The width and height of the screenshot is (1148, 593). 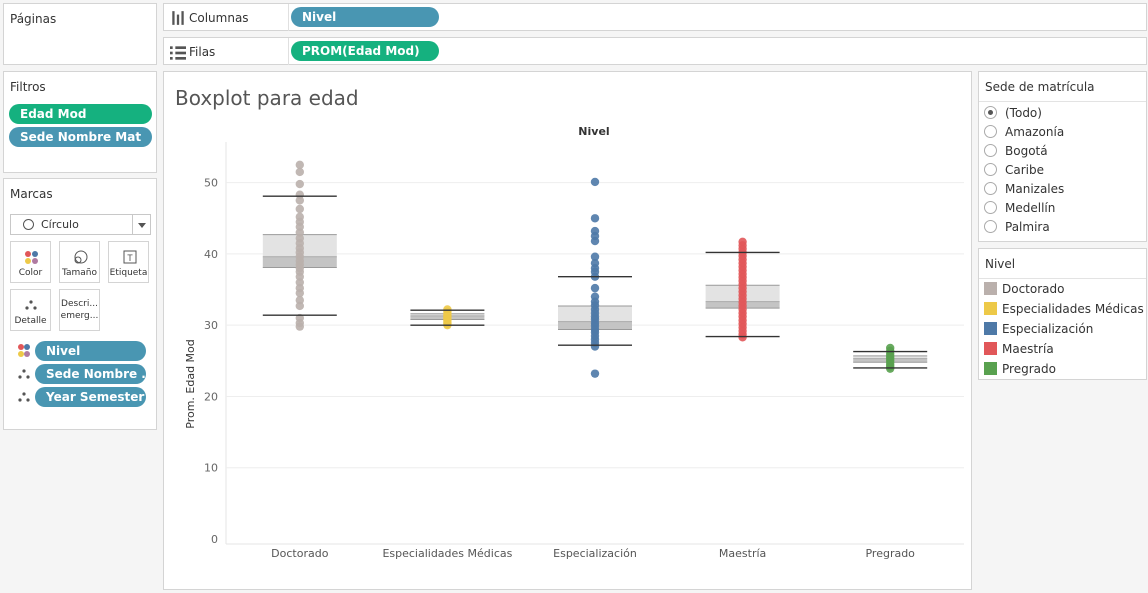 I want to click on legend-label: Maestría, so click(x=1028, y=349).